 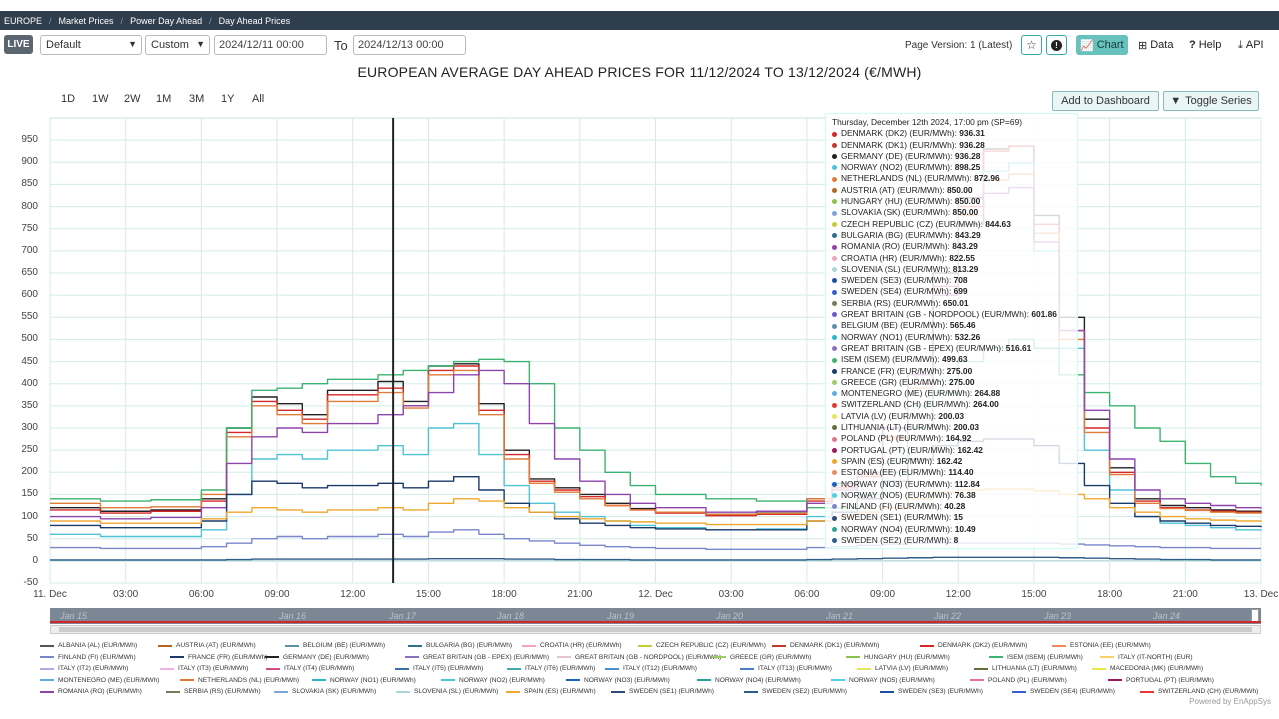 What do you see at coordinates (166, 20) in the screenshot?
I see `breadcrumb-item-power-day-ahead: Power Day Ahead` at bounding box center [166, 20].